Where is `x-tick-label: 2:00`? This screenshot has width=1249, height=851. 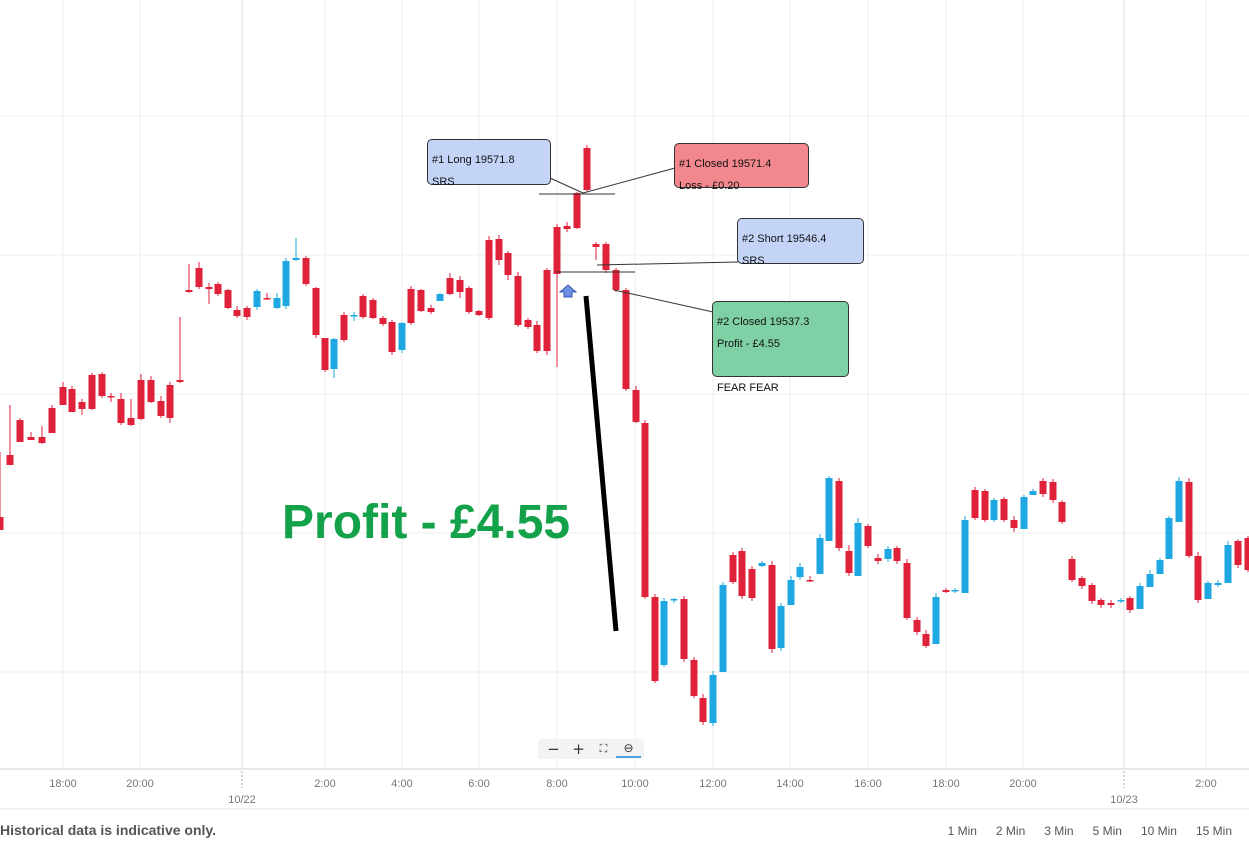 x-tick-label: 2:00 is located at coordinates (324, 784).